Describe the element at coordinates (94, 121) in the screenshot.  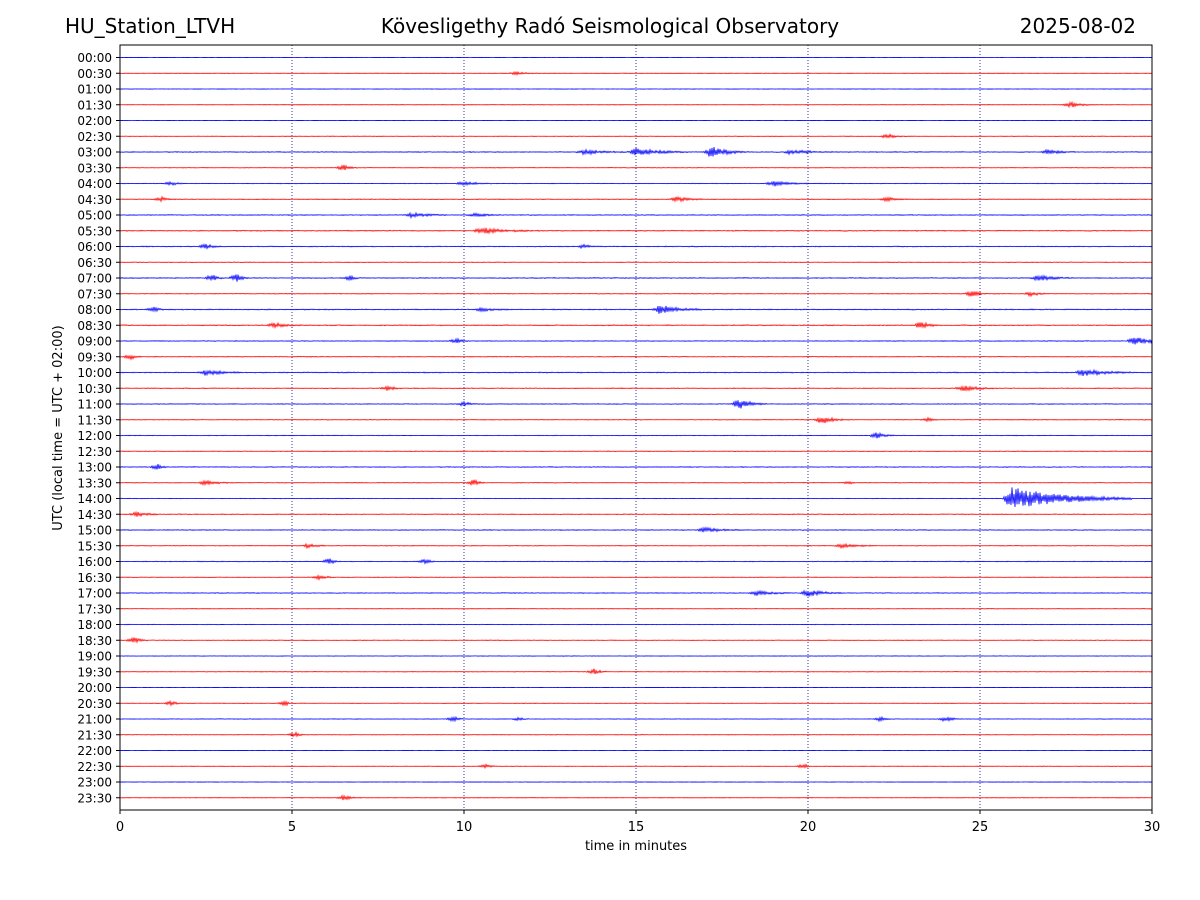
I see `row-label: 02:00` at that location.